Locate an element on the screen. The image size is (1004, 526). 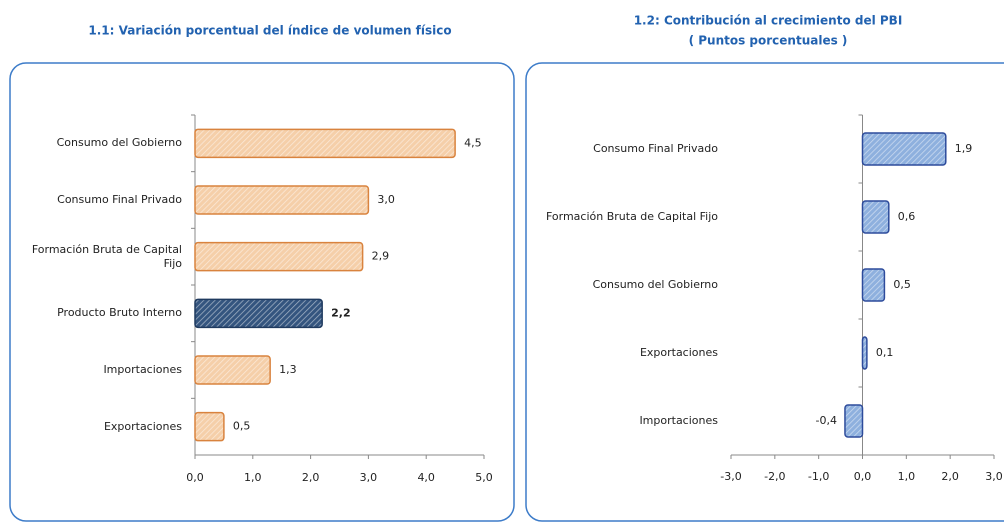
x-tick-label: -1,0 is located at coordinates (818, 476).